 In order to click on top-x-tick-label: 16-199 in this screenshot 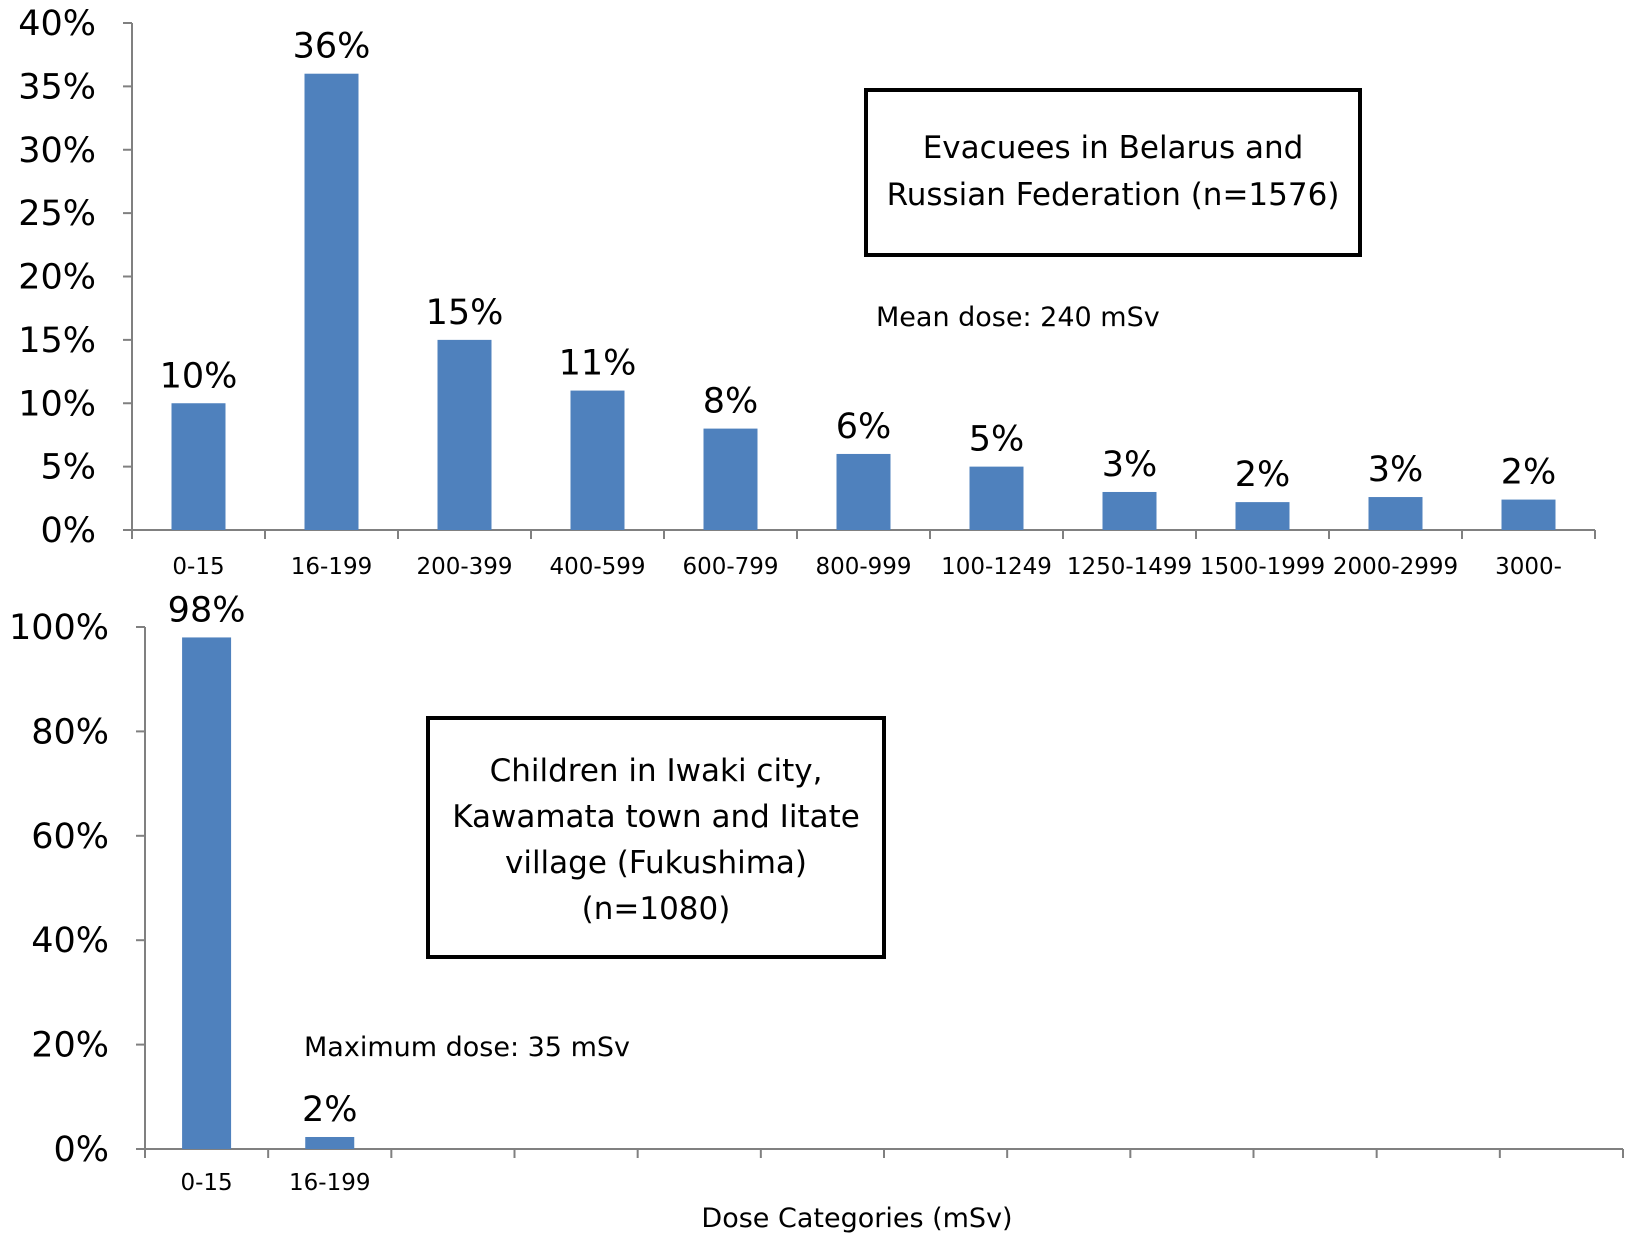, I will do `click(331, 567)`.